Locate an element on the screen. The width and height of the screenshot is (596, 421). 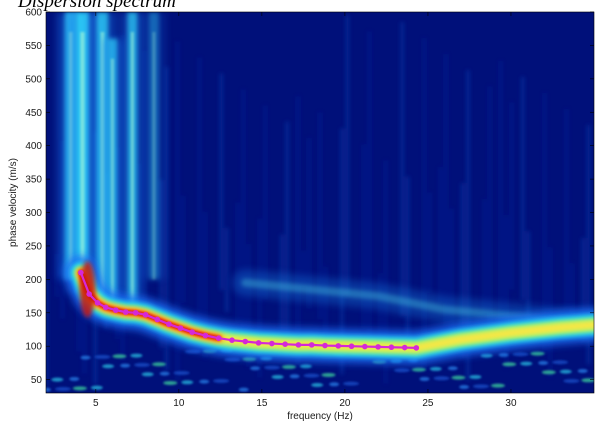
y-tick-label: 550 is located at coordinates (33, 46).